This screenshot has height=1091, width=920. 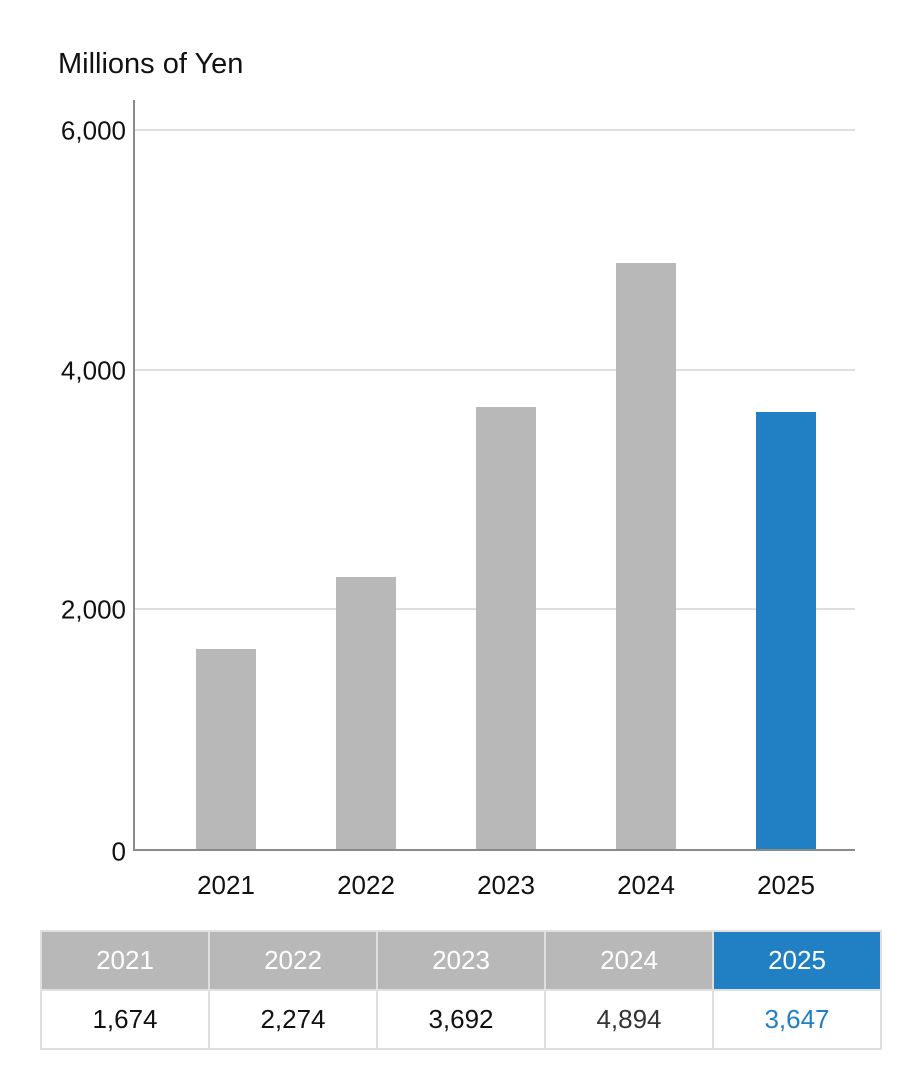 I want to click on x-tick-2022: 2022, so click(x=366, y=885).